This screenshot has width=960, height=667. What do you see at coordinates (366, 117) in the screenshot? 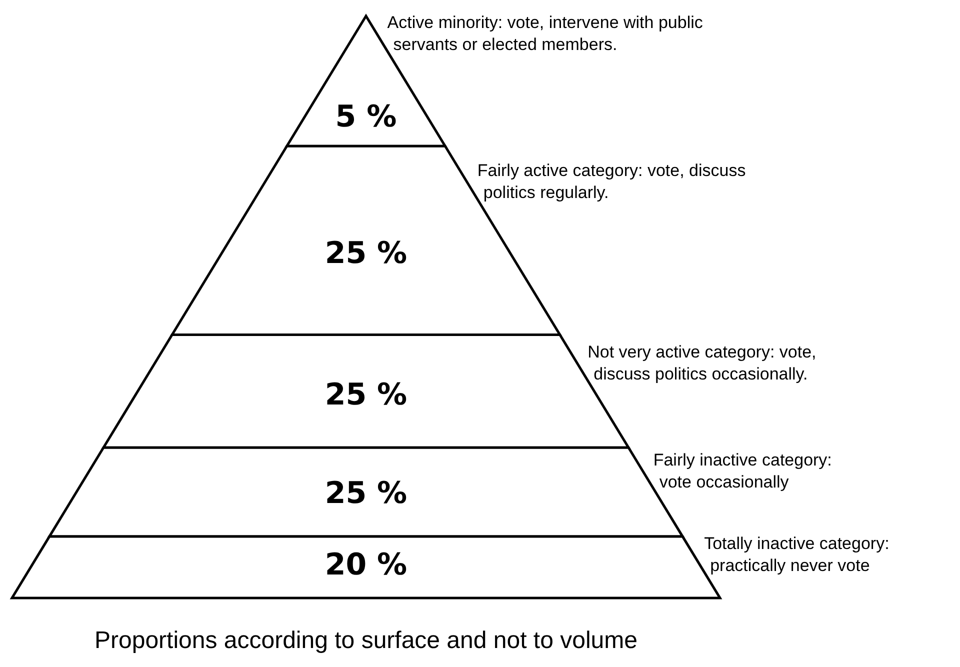
I see `data-label: 5 %` at bounding box center [366, 117].